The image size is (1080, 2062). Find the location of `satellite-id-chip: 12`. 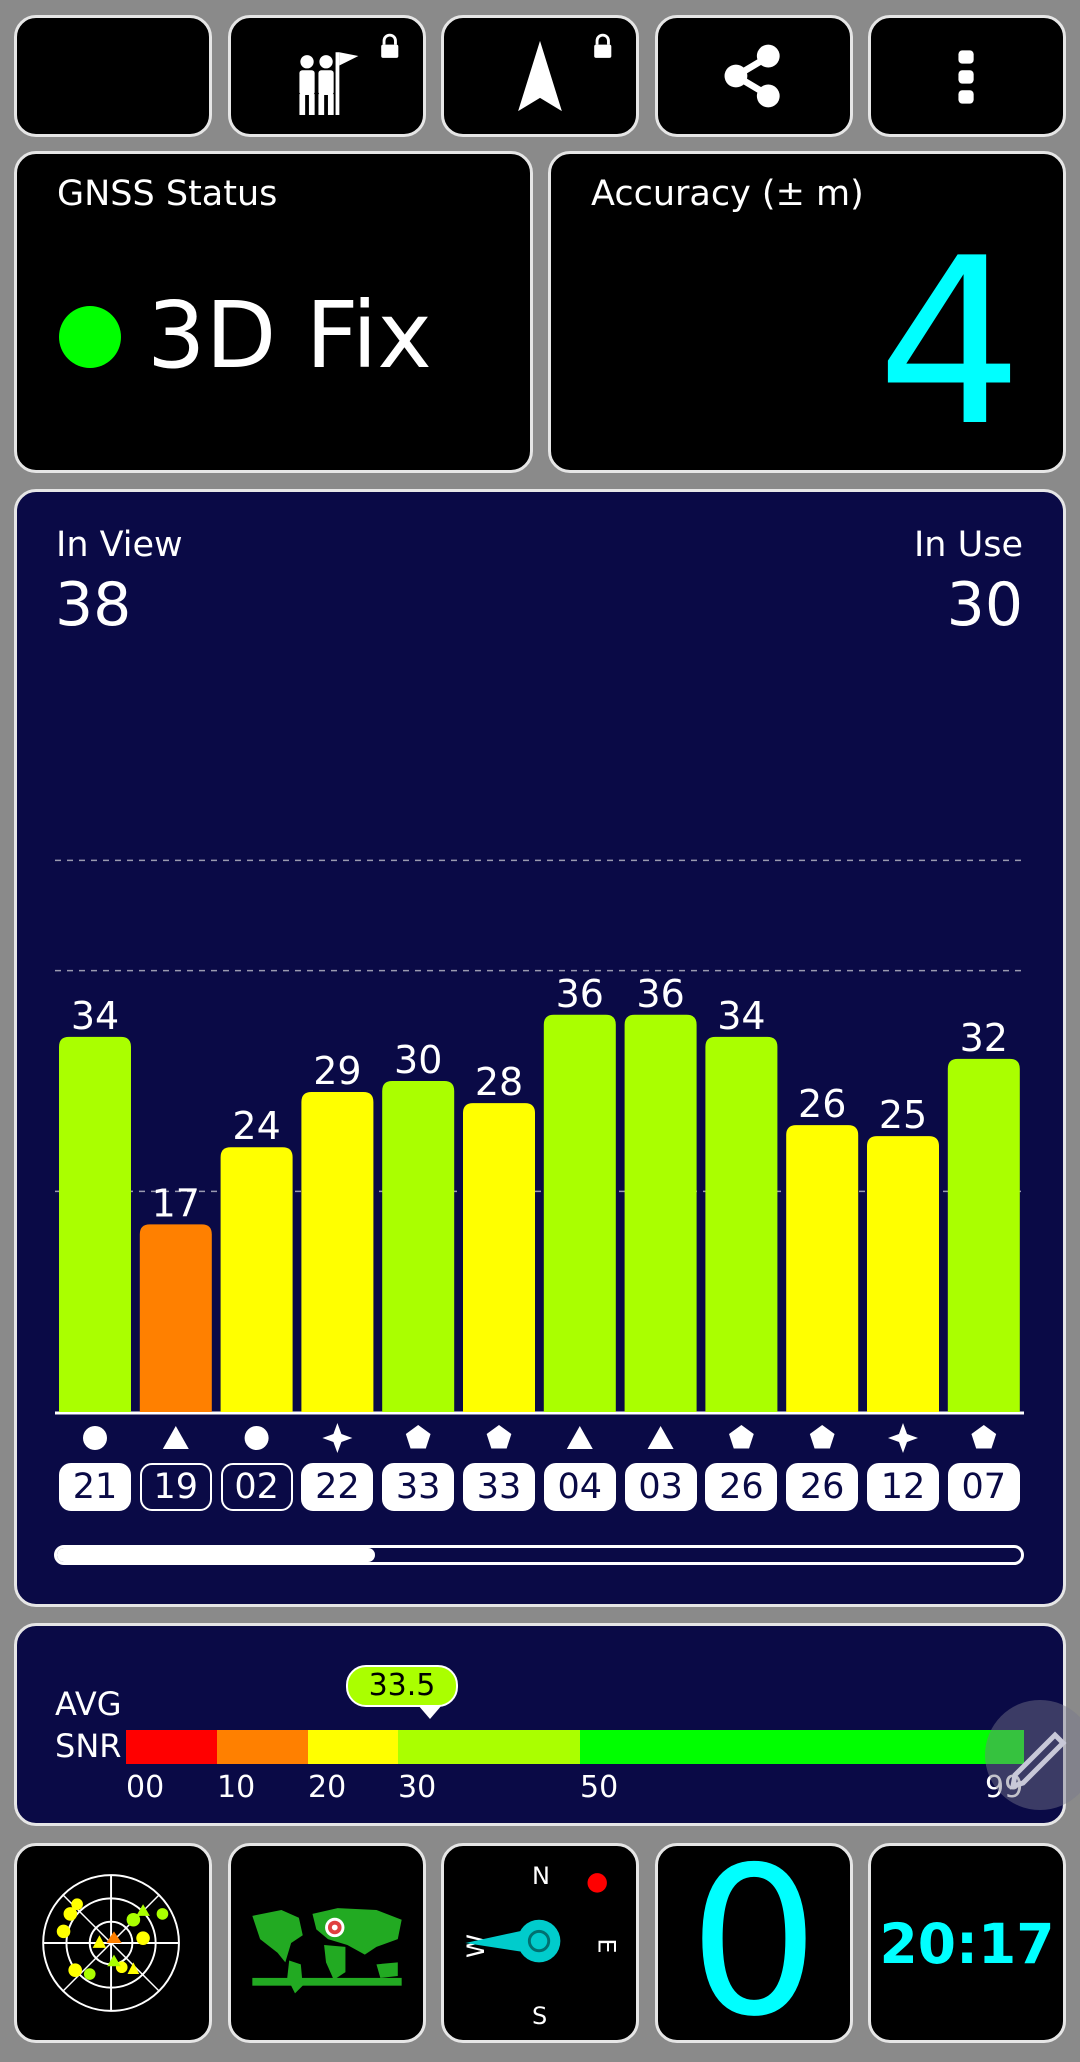

satellite-id-chip: 12 is located at coordinates (903, 1487).